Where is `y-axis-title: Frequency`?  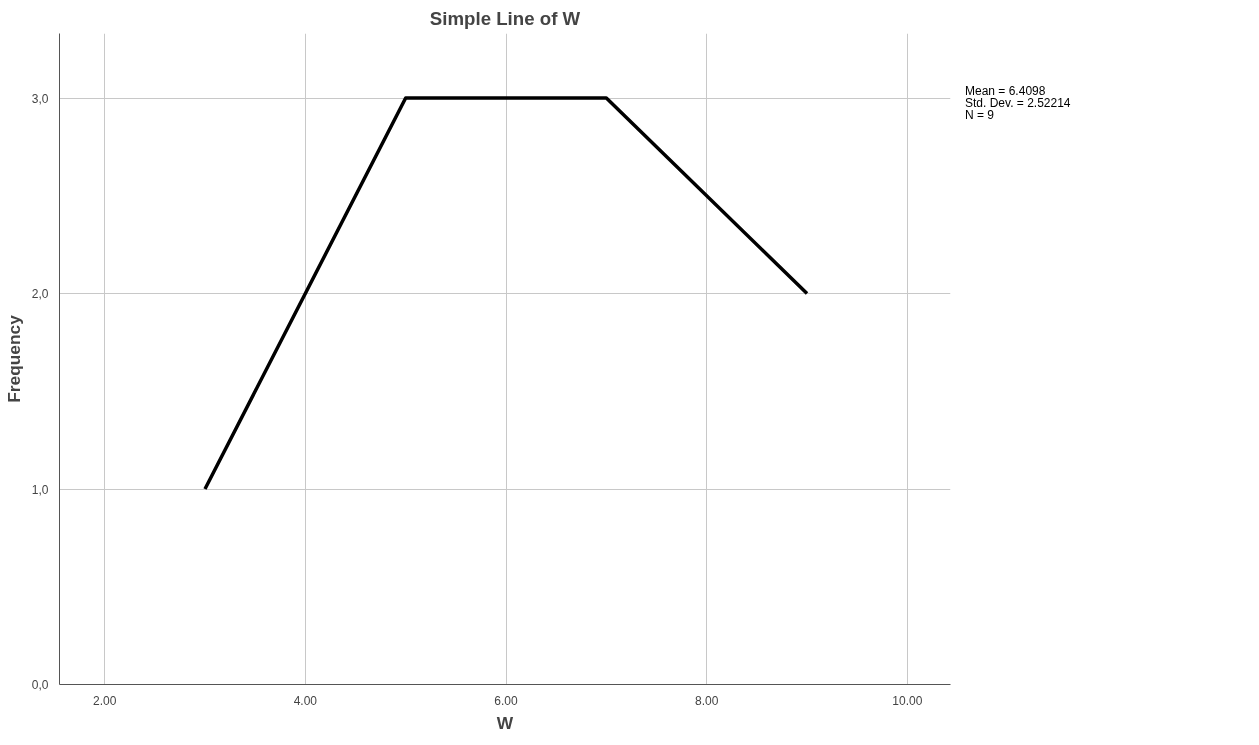
y-axis-title: Frequency is located at coordinates (13, 358).